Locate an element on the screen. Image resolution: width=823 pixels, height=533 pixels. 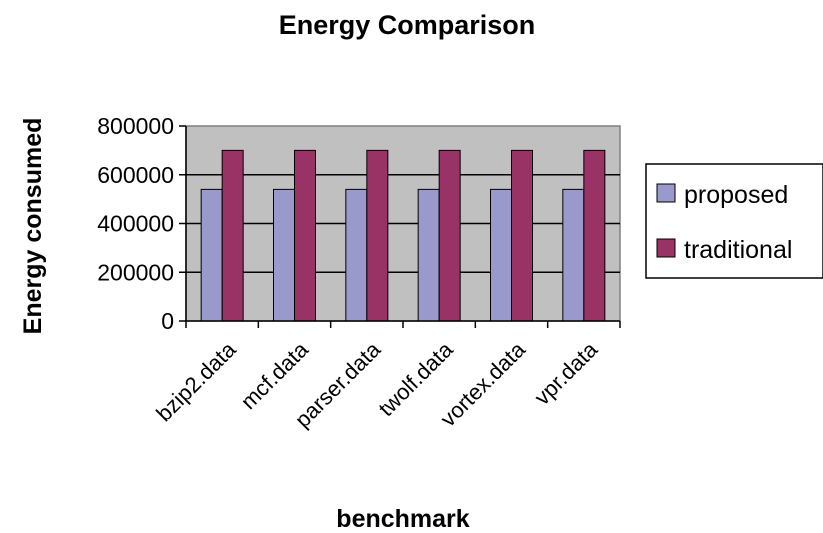
legend-swatch-traditional is located at coordinates (666, 248).